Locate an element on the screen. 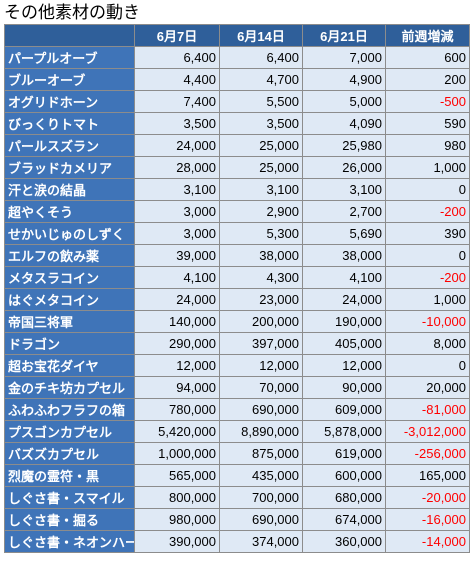  item-name-cell: びっくりトマト is located at coordinates (69, 123).